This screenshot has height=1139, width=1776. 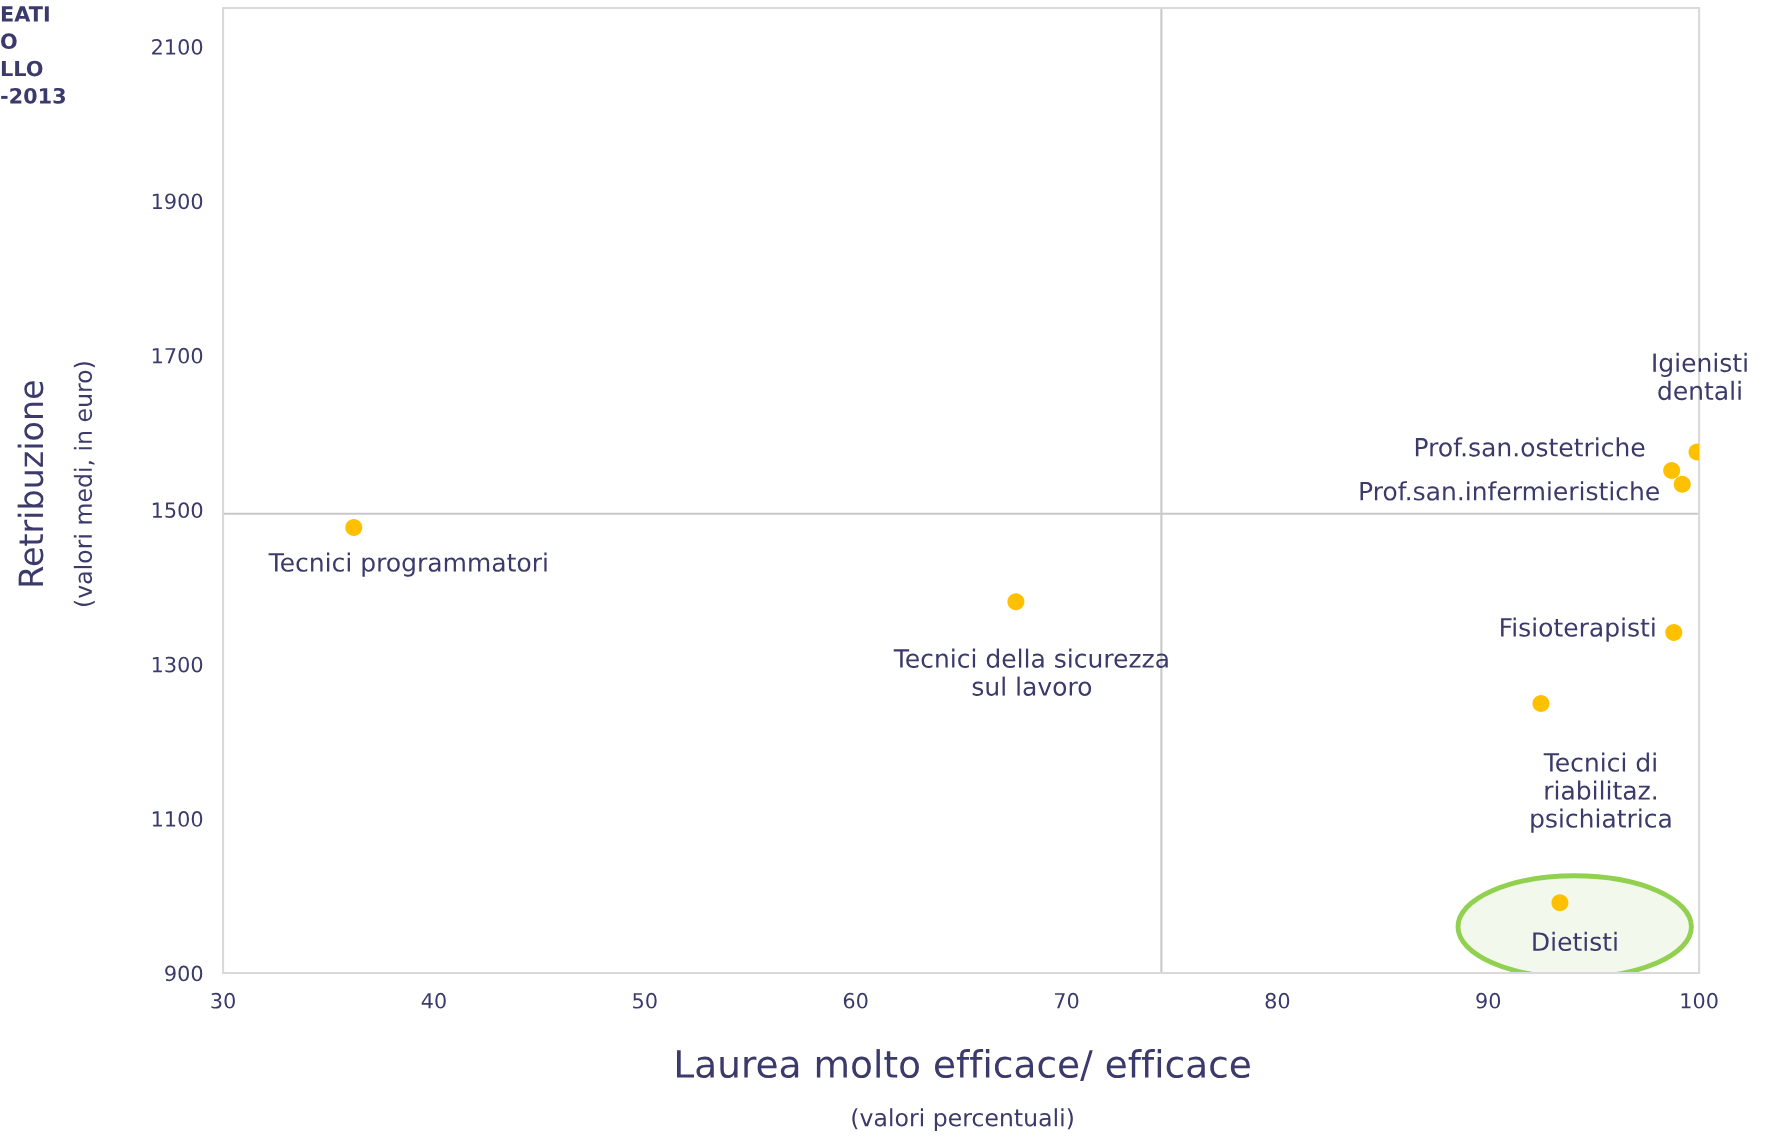 I want to click on x-tick-label: 70, so click(x=1066, y=1000).